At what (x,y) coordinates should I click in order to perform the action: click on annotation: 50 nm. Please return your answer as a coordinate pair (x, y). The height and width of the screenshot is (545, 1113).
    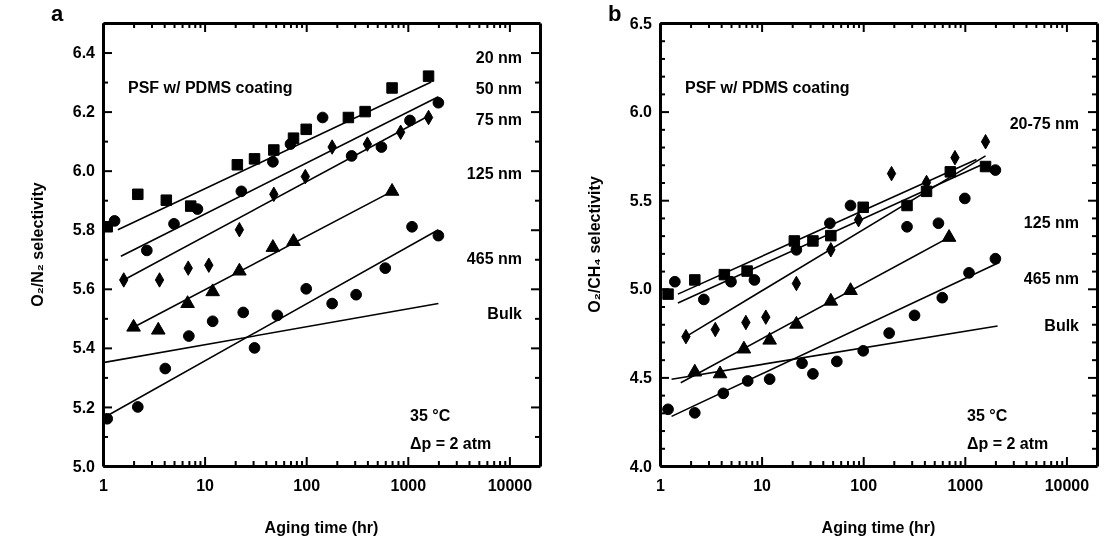
    Looking at the image, I should click on (498, 88).